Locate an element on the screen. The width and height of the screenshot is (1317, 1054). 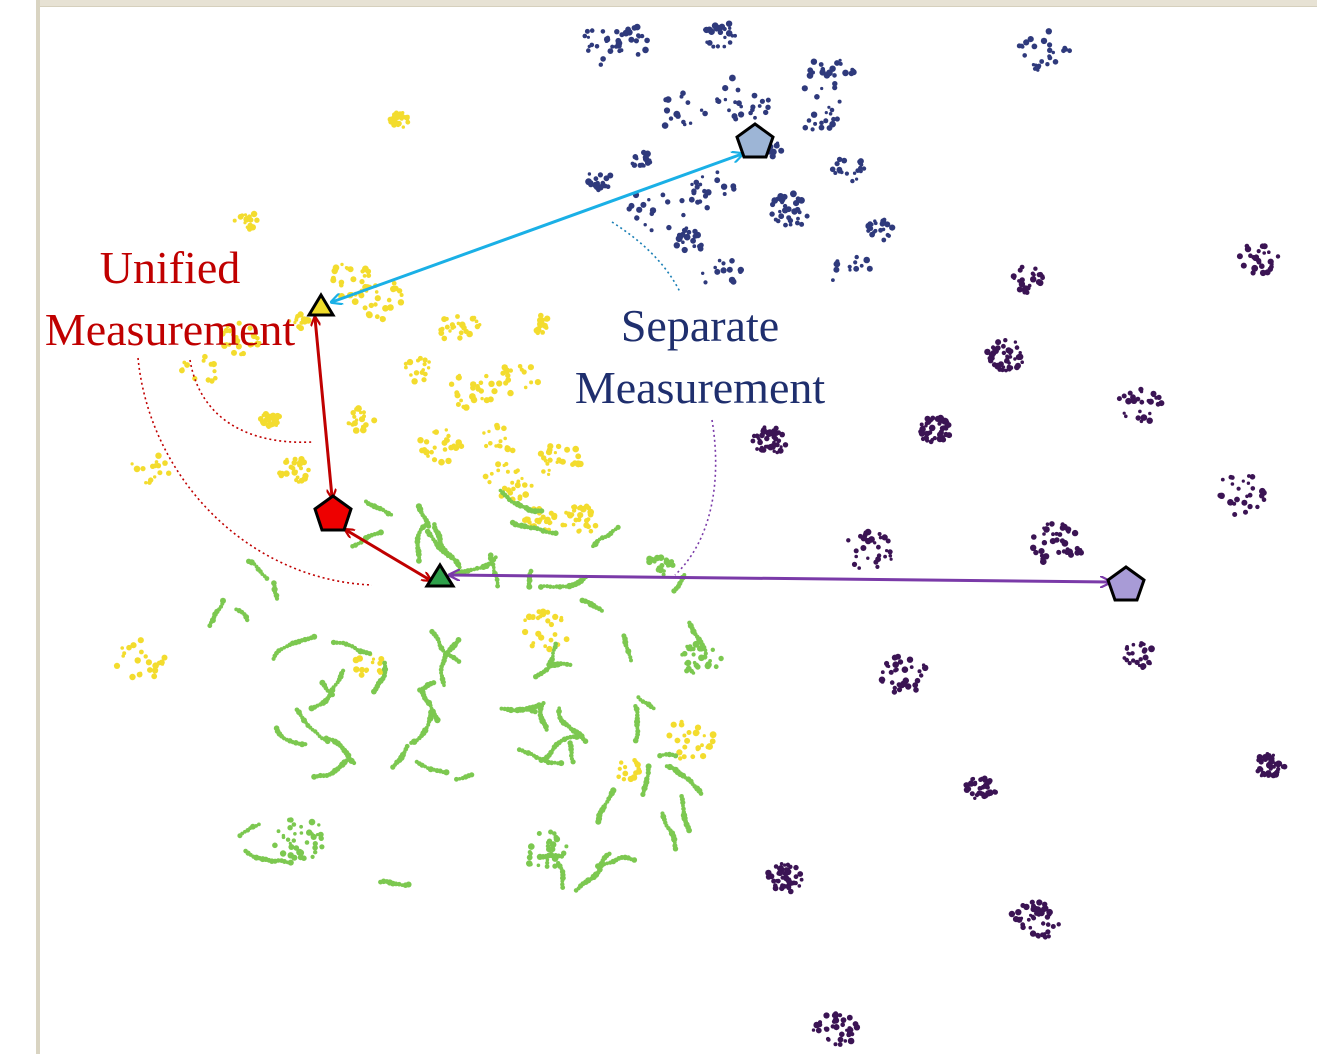
triangle-marker-green is located at coordinates (440, 575).